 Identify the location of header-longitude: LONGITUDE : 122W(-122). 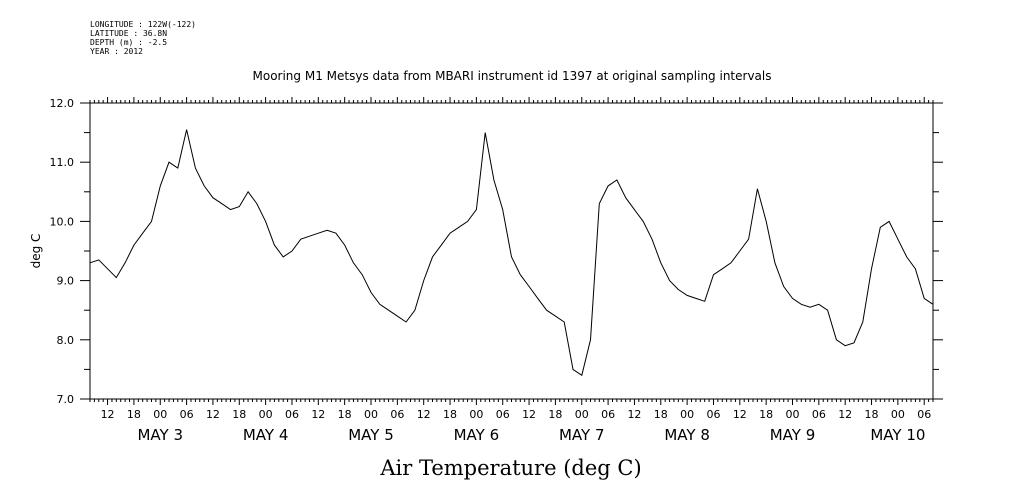
(143, 24).